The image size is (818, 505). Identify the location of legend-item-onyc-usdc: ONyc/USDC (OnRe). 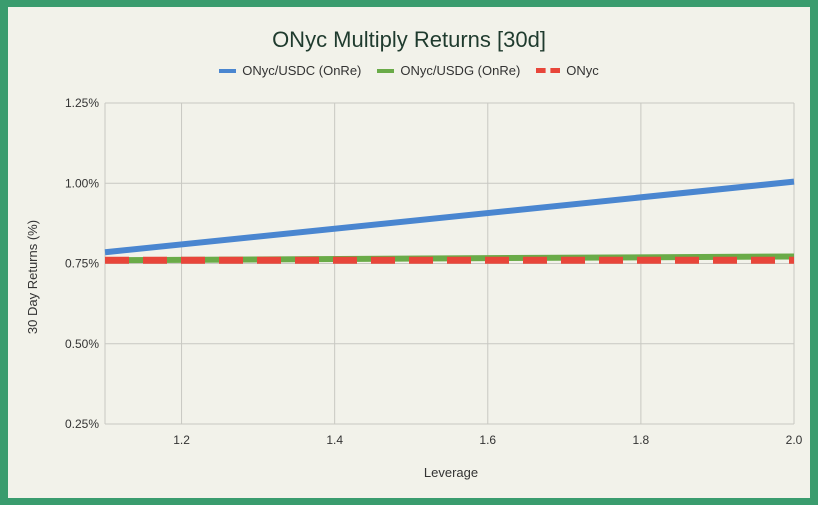
(290, 70).